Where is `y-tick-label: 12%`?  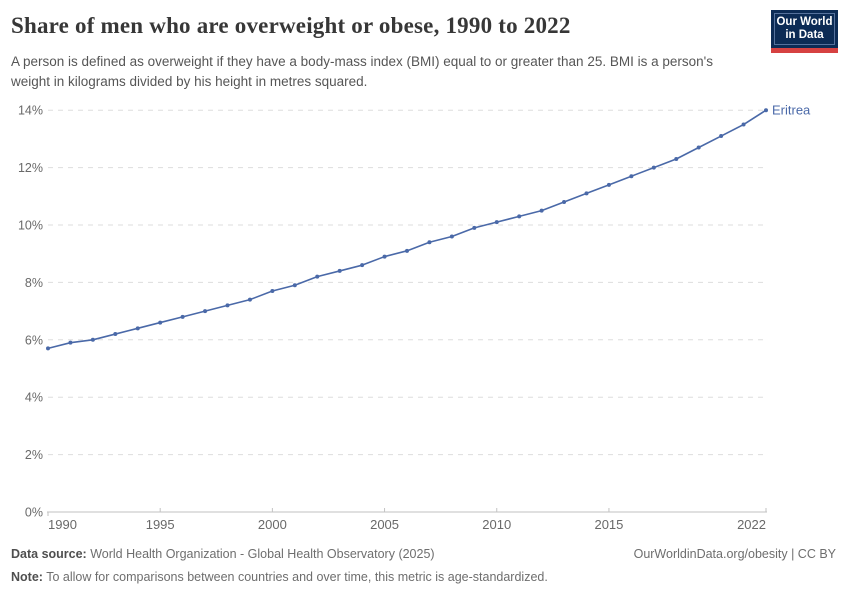 y-tick-label: 12% is located at coordinates (30, 168).